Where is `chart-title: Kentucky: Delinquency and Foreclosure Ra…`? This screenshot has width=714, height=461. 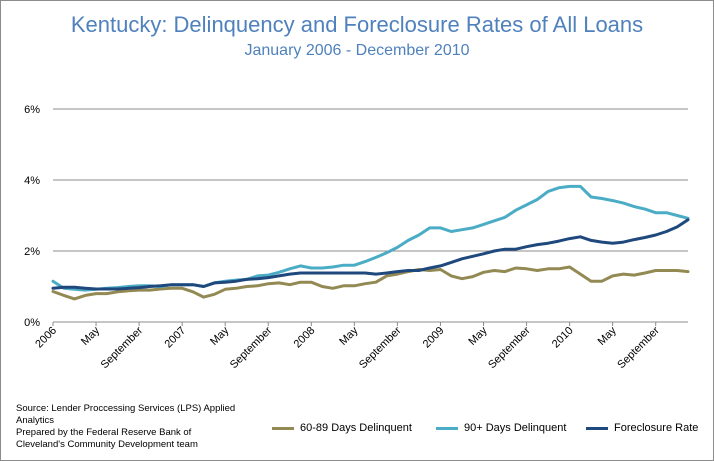
chart-title: Kentucky: Delinquency and Foreclosure Ra… is located at coordinates (357, 24).